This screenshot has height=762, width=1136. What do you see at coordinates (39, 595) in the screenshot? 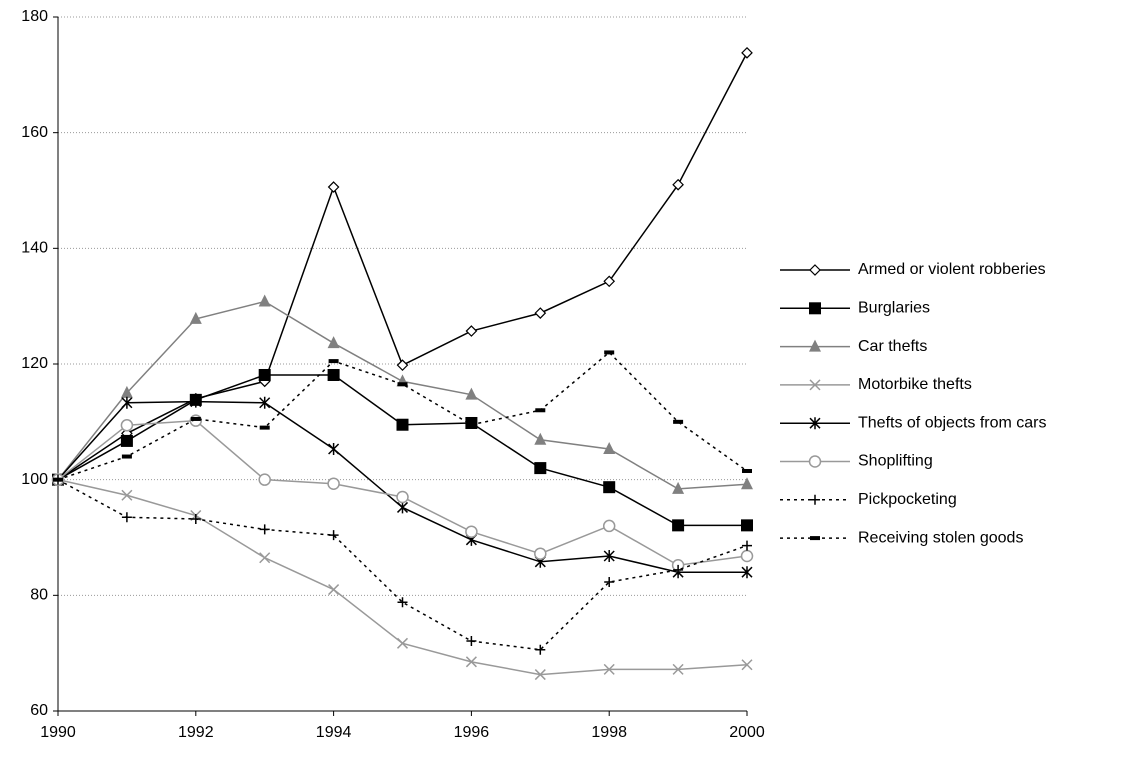
I see `y-tick-label: 80` at bounding box center [39, 595].